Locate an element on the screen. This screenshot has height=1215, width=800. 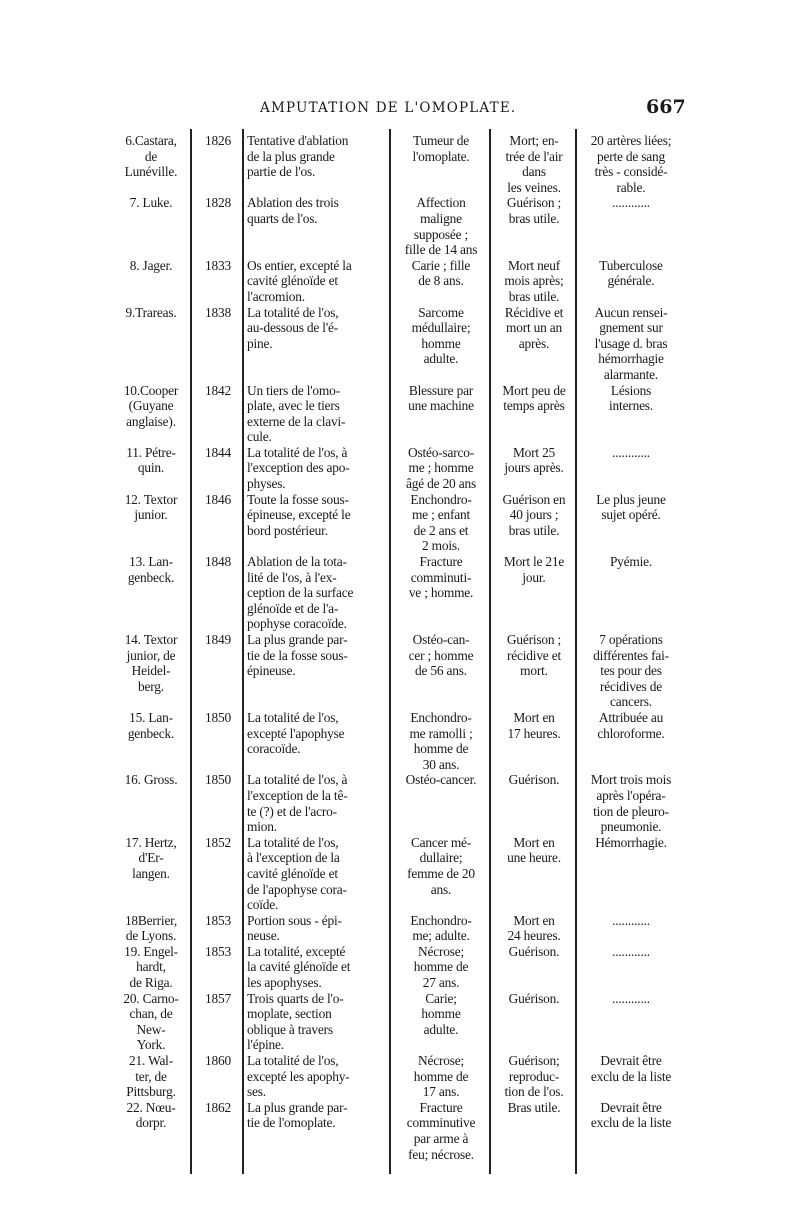
remarks-cell: Lésions internes. is located at coordinates (631, 398).